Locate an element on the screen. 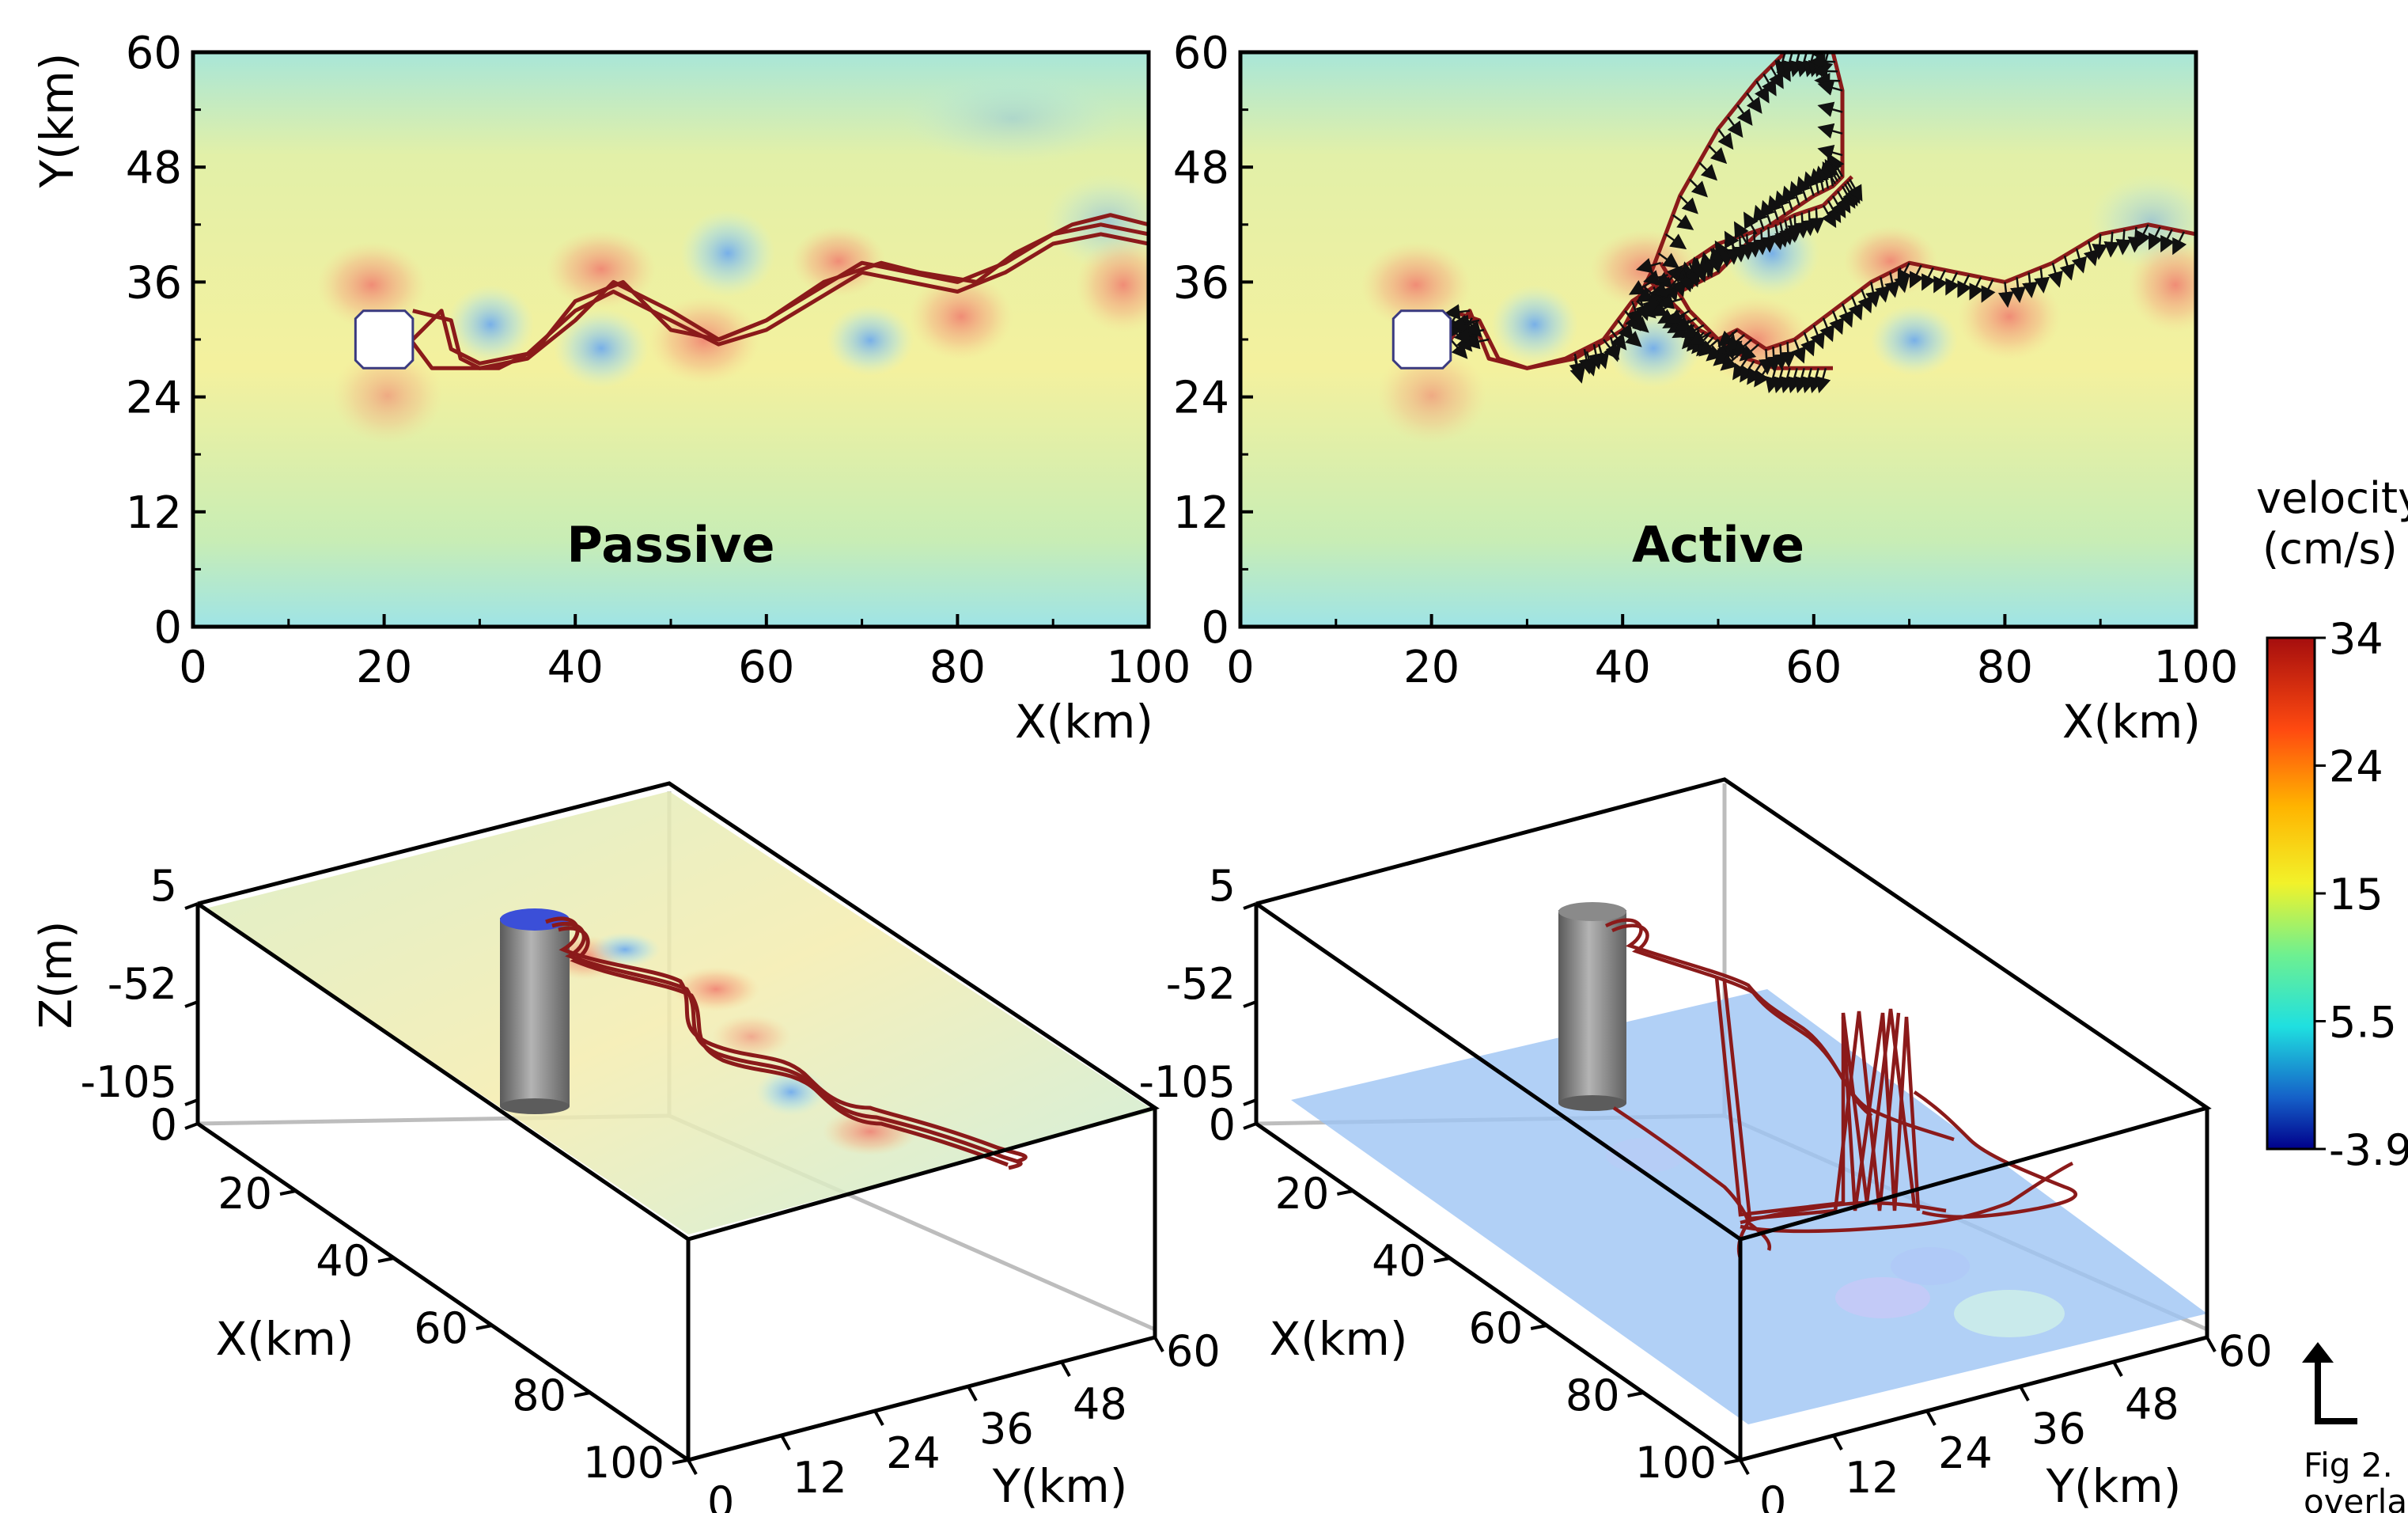 This screenshot has height=1513, width=2408. colorbar-tick-label: 5.5 is located at coordinates (2363, 1023).